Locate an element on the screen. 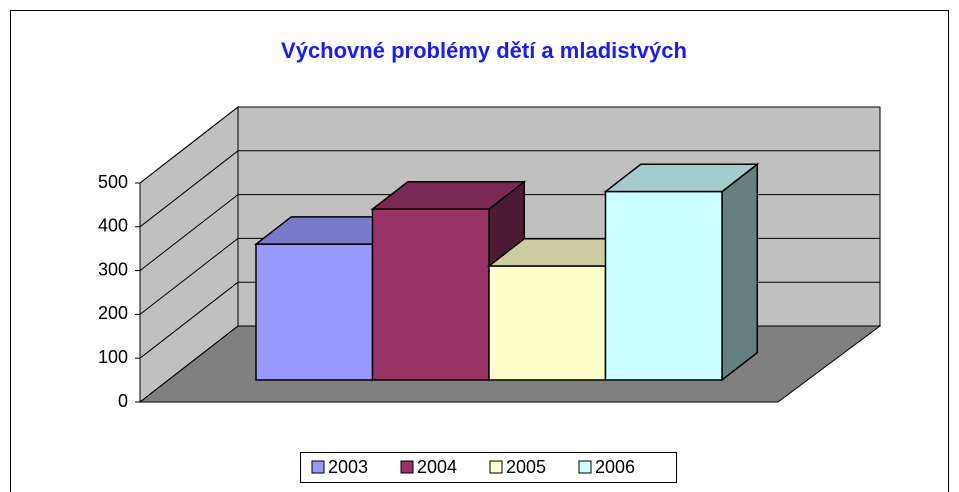 The height and width of the screenshot is (492, 959). y-tick-label: 500 is located at coordinates (113, 182).